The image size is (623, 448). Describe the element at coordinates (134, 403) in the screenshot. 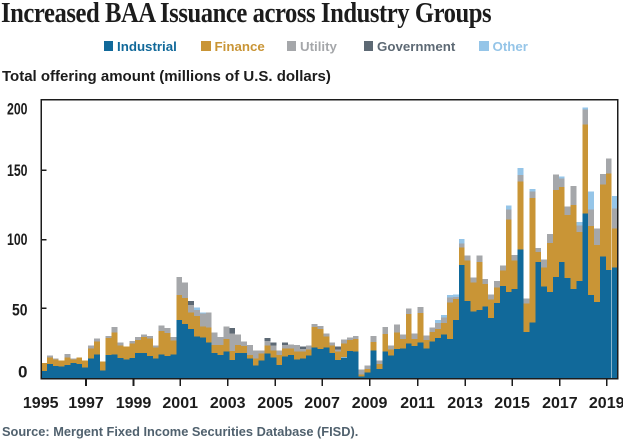

I see `svg-text: 1999` at that location.